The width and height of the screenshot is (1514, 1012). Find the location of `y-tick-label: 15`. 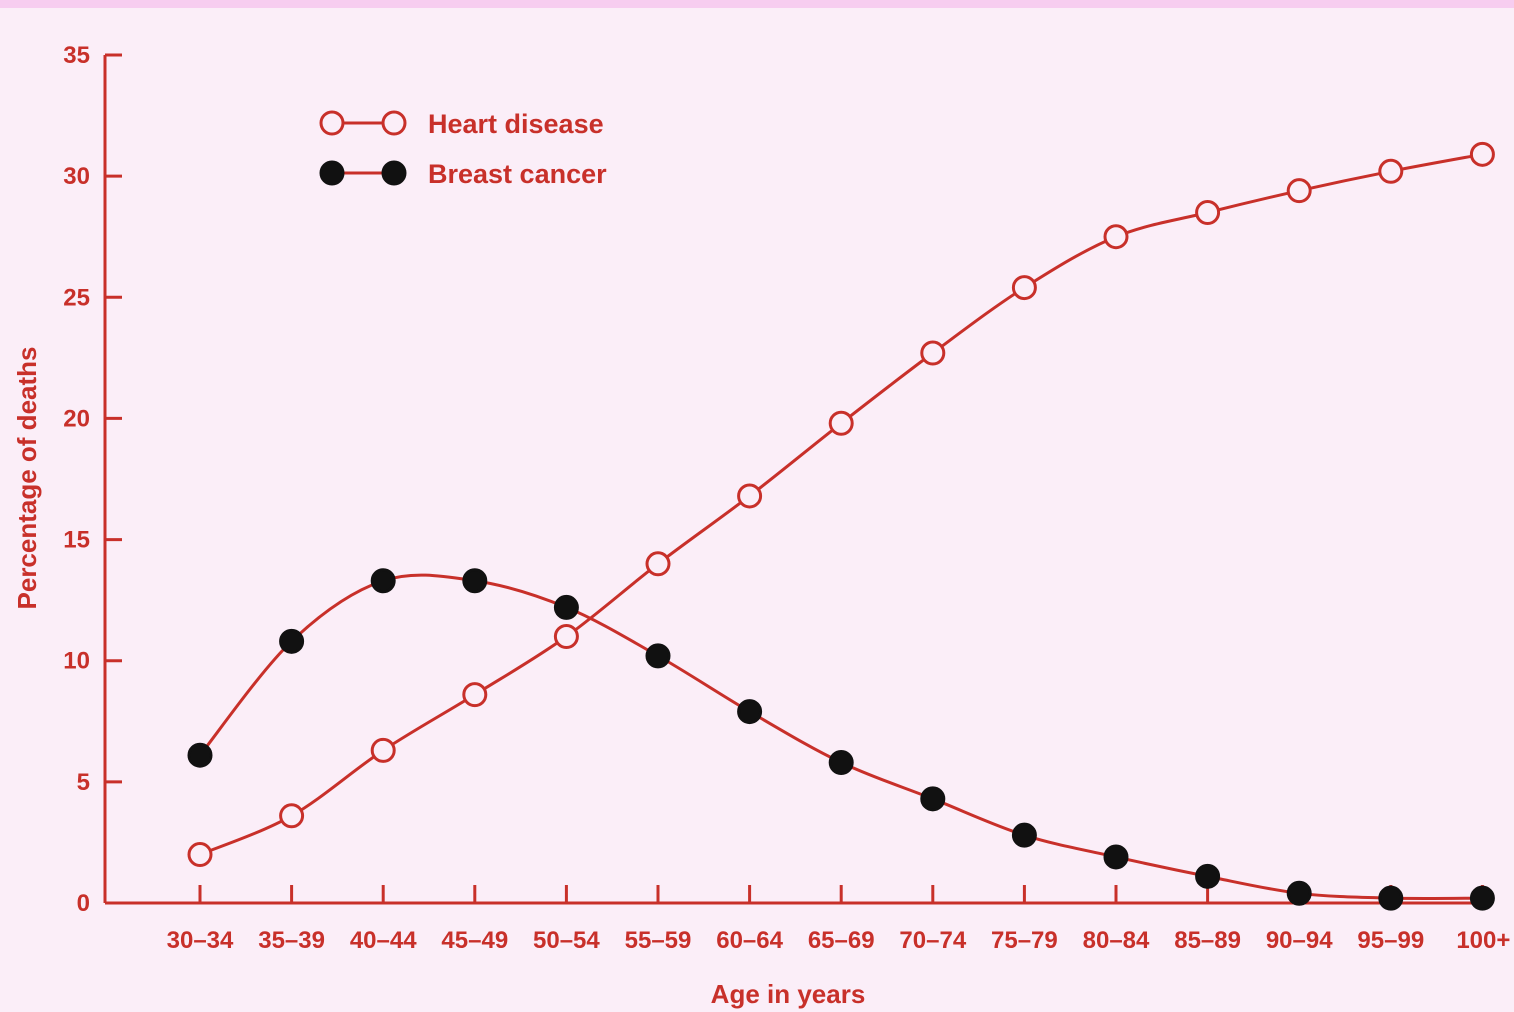

y-tick-label: 15 is located at coordinates (76, 540).